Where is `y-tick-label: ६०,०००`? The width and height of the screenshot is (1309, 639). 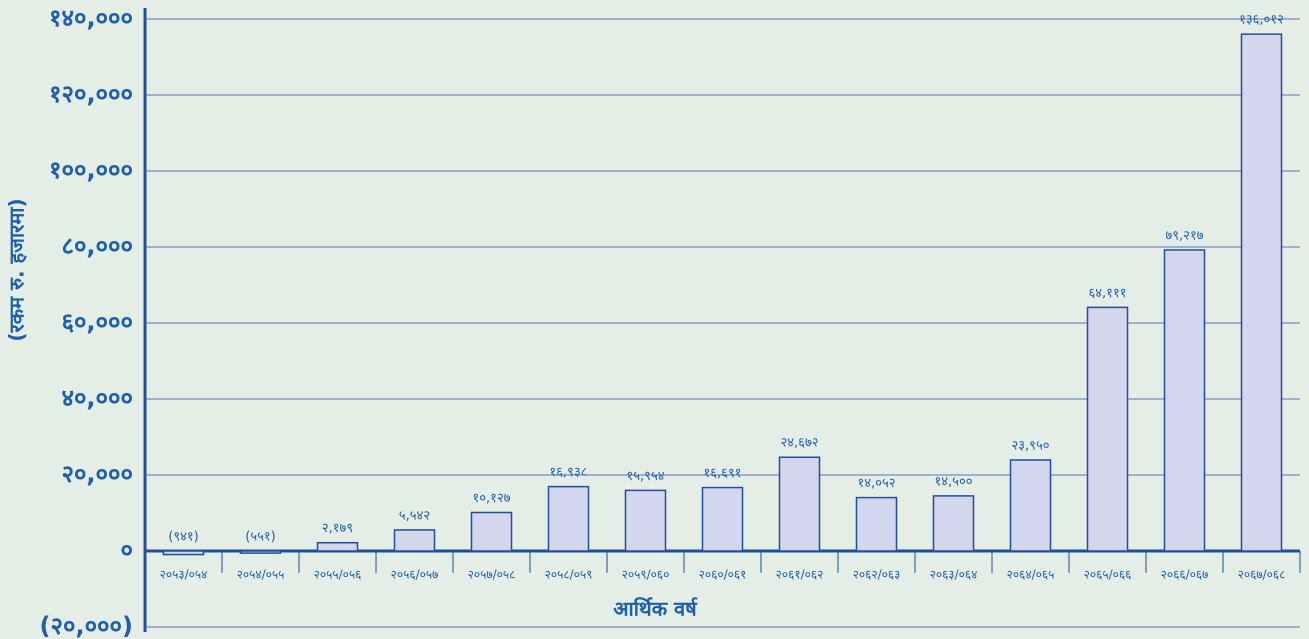
y-tick-label: ६०,००० is located at coordinates (97, 322).